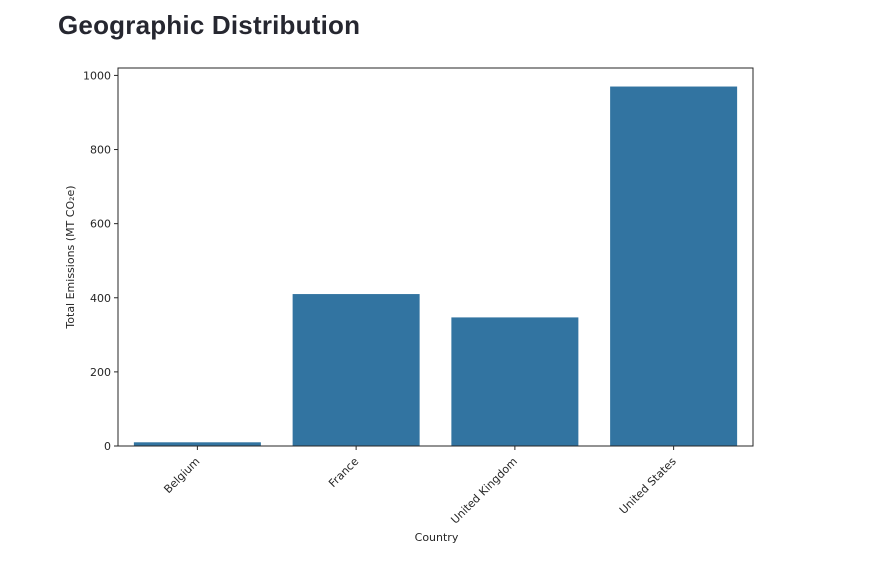  What do you see at coordinates (70, 257) in the screenshot?
I see `y-axis-label: Total Emissions (MT CO₂e)` at bounding box center [70, 257].